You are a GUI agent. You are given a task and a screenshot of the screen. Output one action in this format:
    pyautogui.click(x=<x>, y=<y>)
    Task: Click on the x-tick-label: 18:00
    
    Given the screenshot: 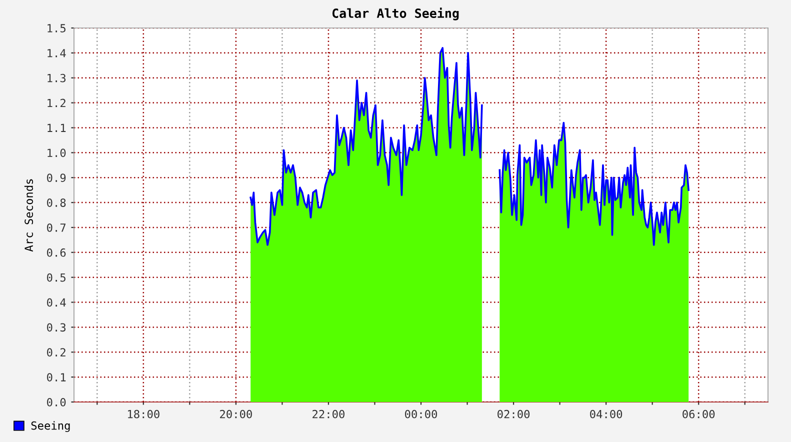 What is the action you would take?
    pyautogui.click(x=144, y=414)
    